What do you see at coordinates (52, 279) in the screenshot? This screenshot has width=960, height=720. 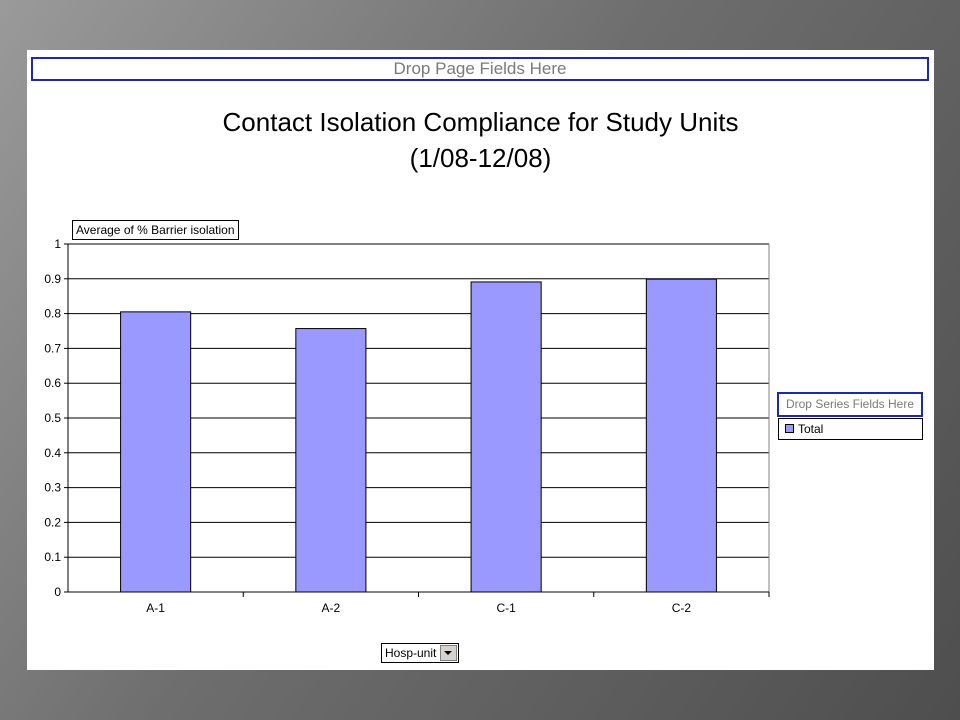 I see `y-tick-label: 0.9` at bounding box center [52, 279].